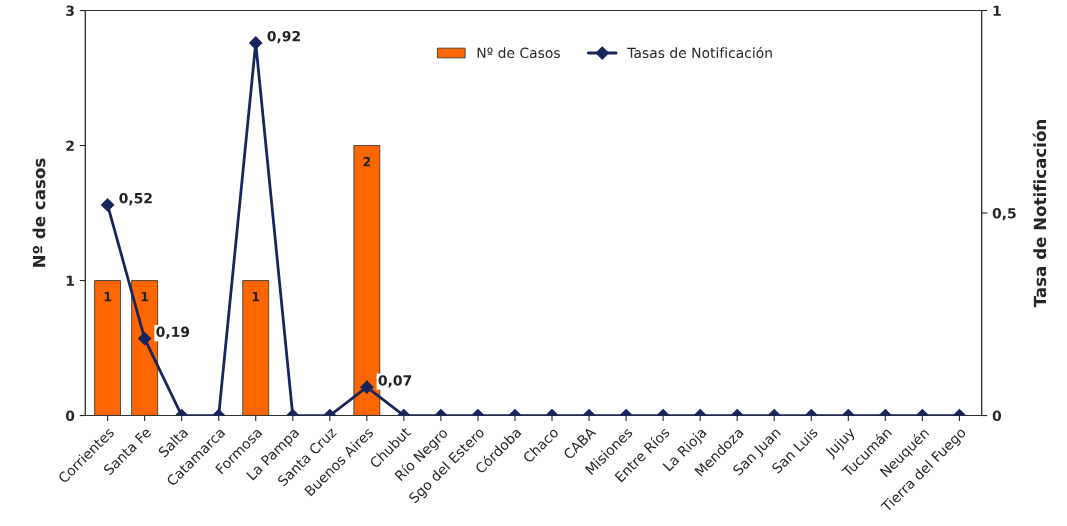 The width and height of the screenshot is (1067, 526). I want to click on y2-tick-label: 0, so click(997, 416).